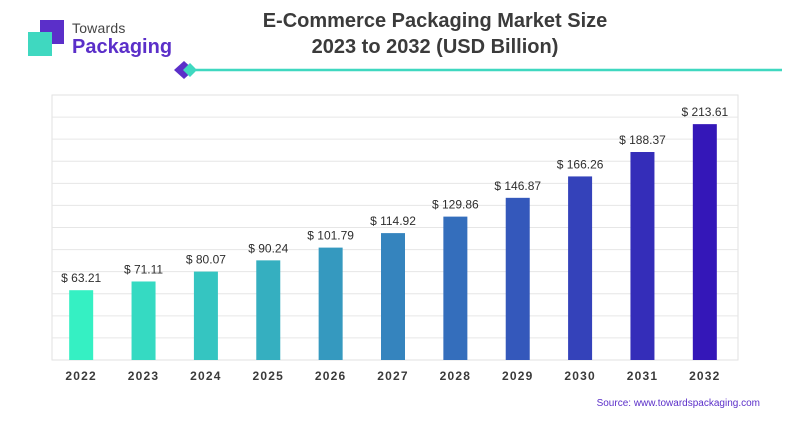 The width and height of the screenshot is (800, 432). I want to click on logo-mark-icon, so click(46, 38).